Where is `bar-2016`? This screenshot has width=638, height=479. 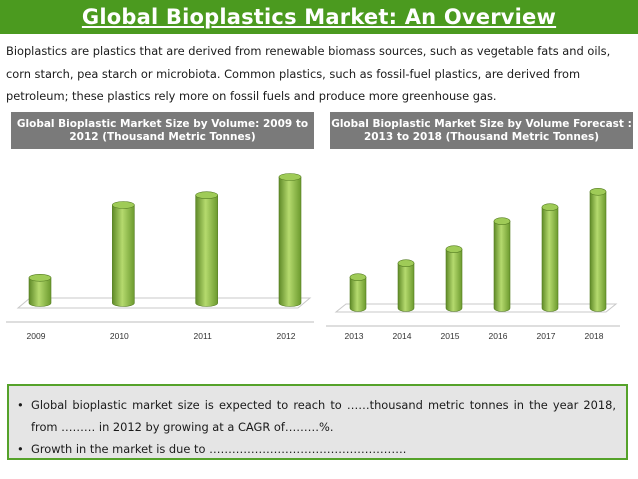
bar-2016 is located at coordinates (502, 264).